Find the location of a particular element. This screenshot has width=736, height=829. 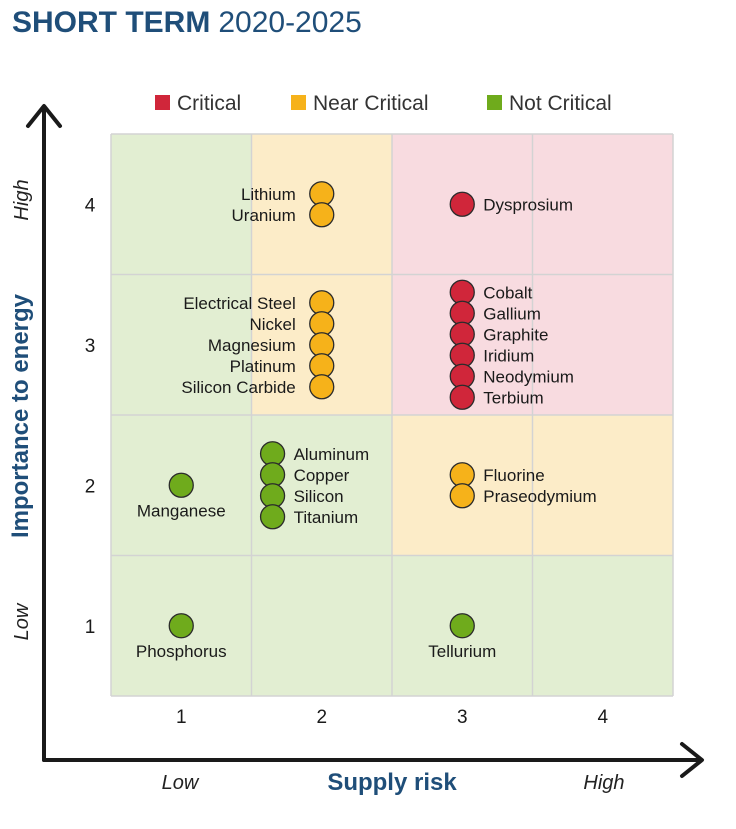

x-tick-label: 2 is located at coordinates (321, 717).